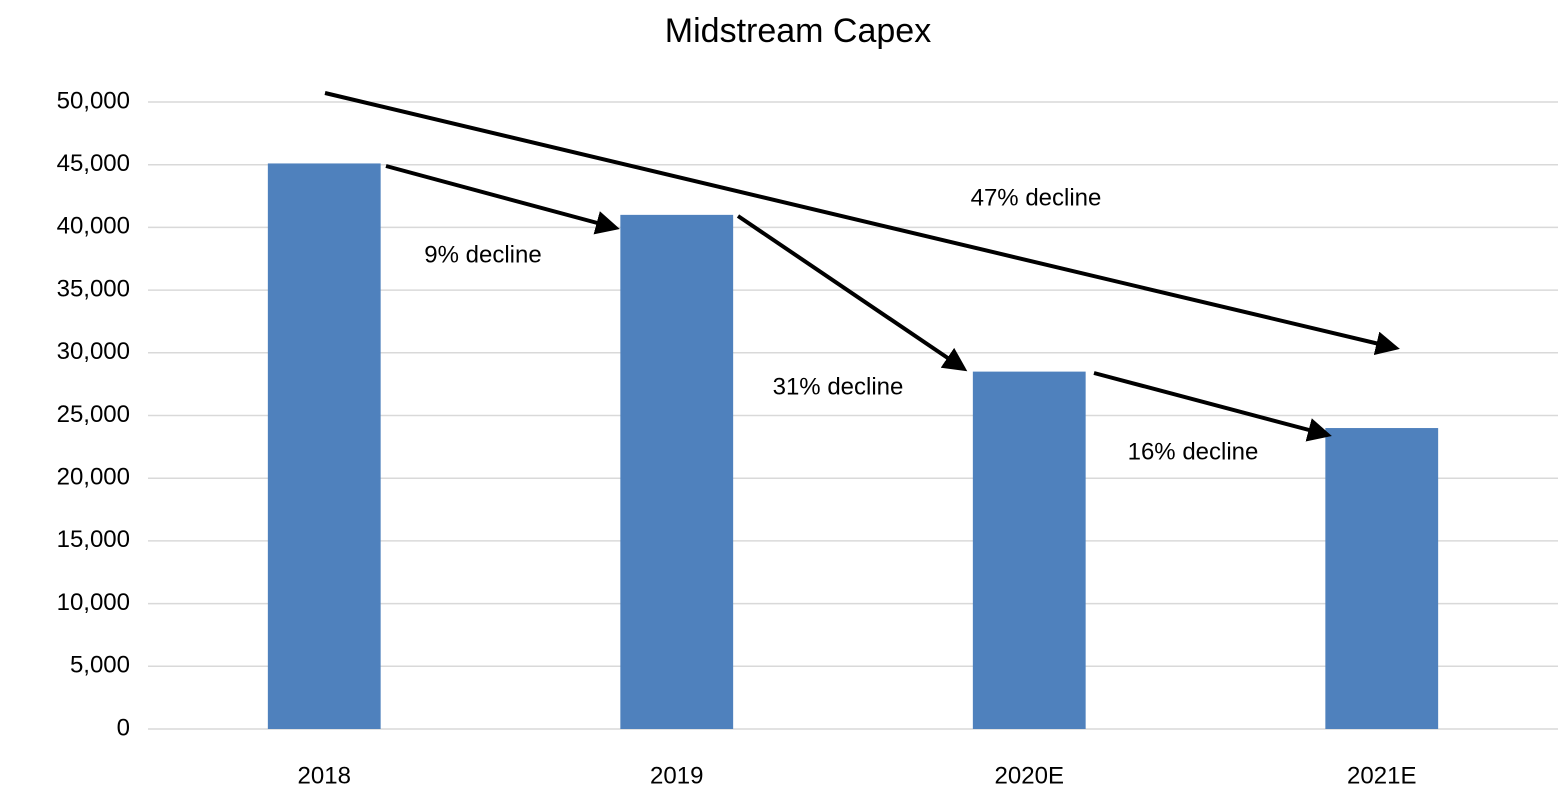 Image resolution: width=1558 pixels, height=796 pixels. I want to click on annotation: 9% decline, so click(482, 254).